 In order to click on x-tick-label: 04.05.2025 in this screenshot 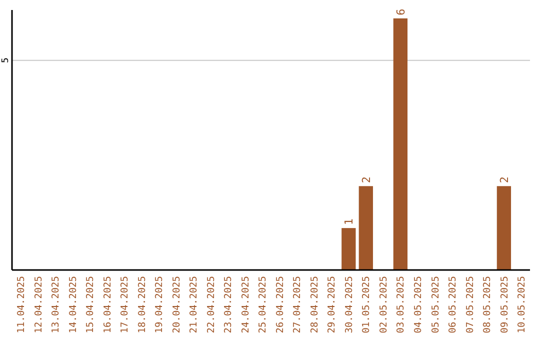, I will do `click(418, 305)`.